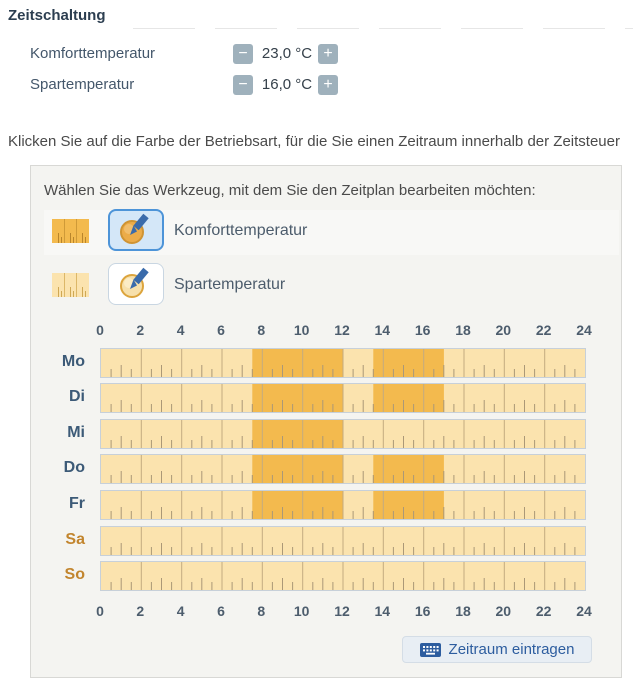  Describe the element at coordinates (343, 540) in the screenshot. I see `schedule-row-sa` at that location.